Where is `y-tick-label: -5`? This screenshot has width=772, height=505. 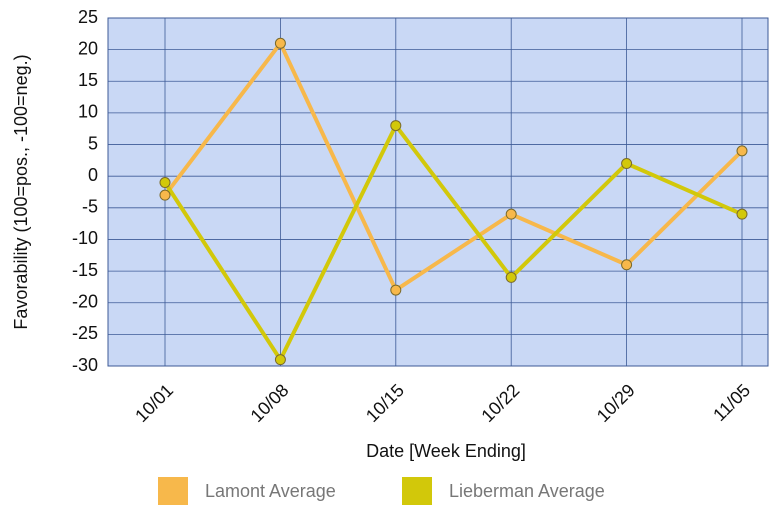 y-tick-label: -5 is located at coordinates (90, 207).